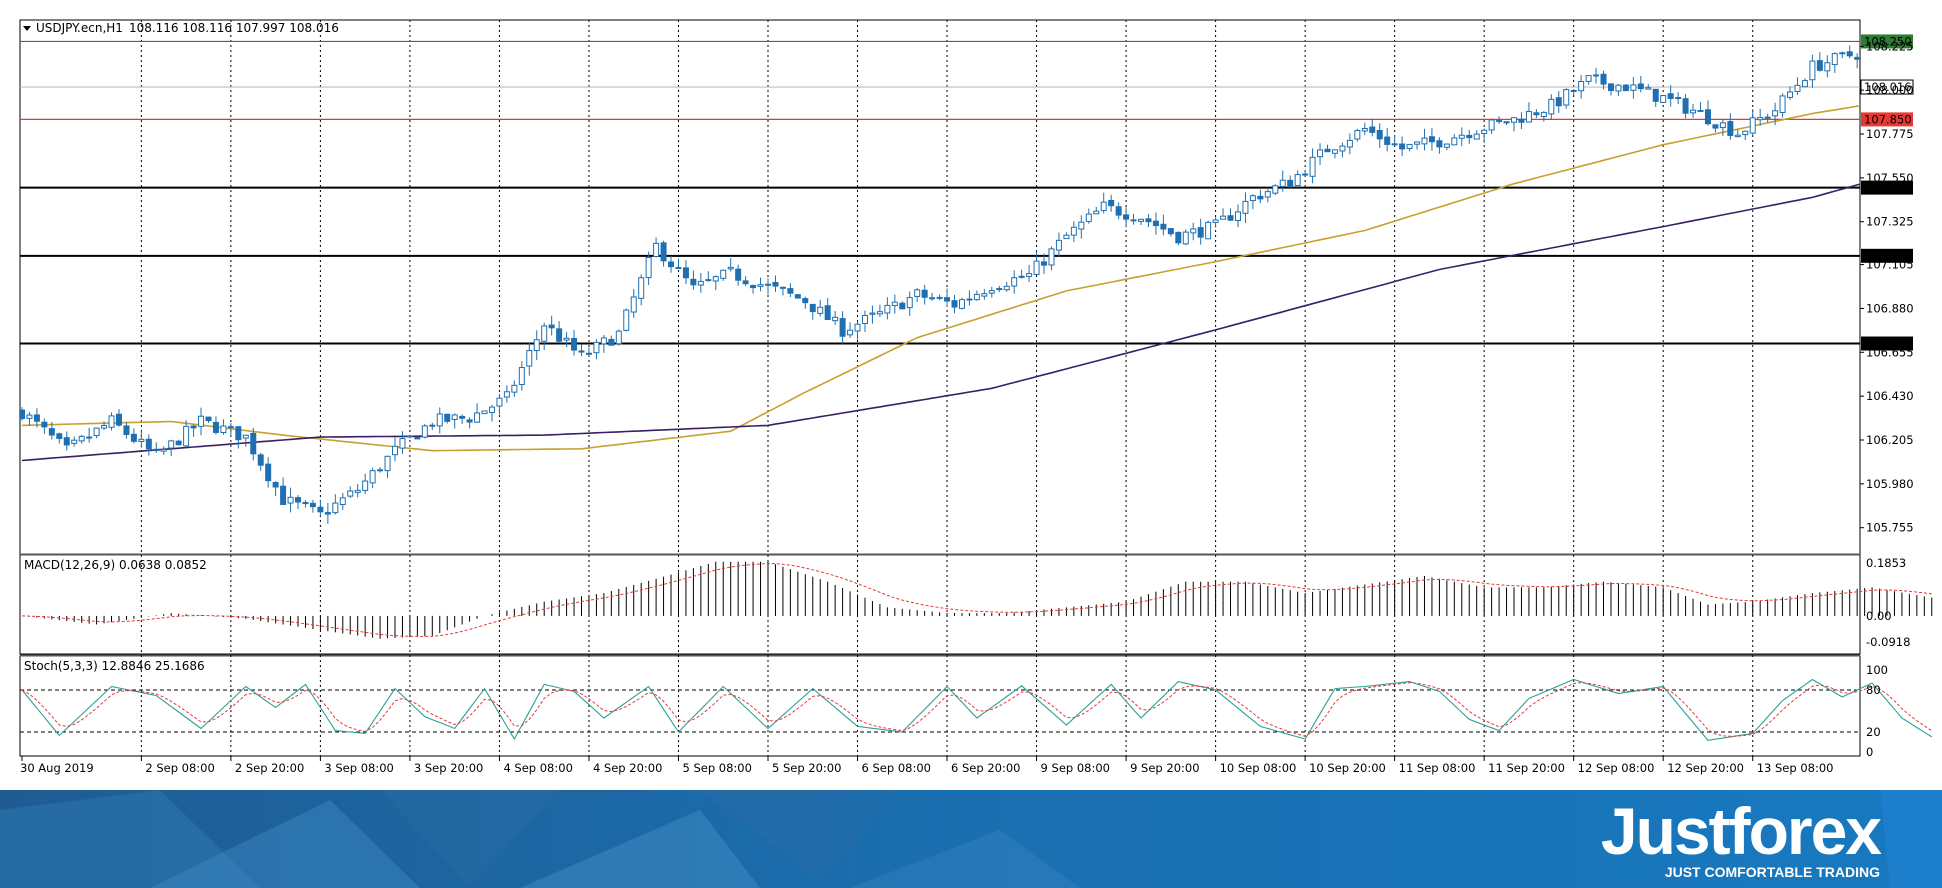  I want to click on x-tick-label: 9 Sep 08:00, so click(1075, 768).